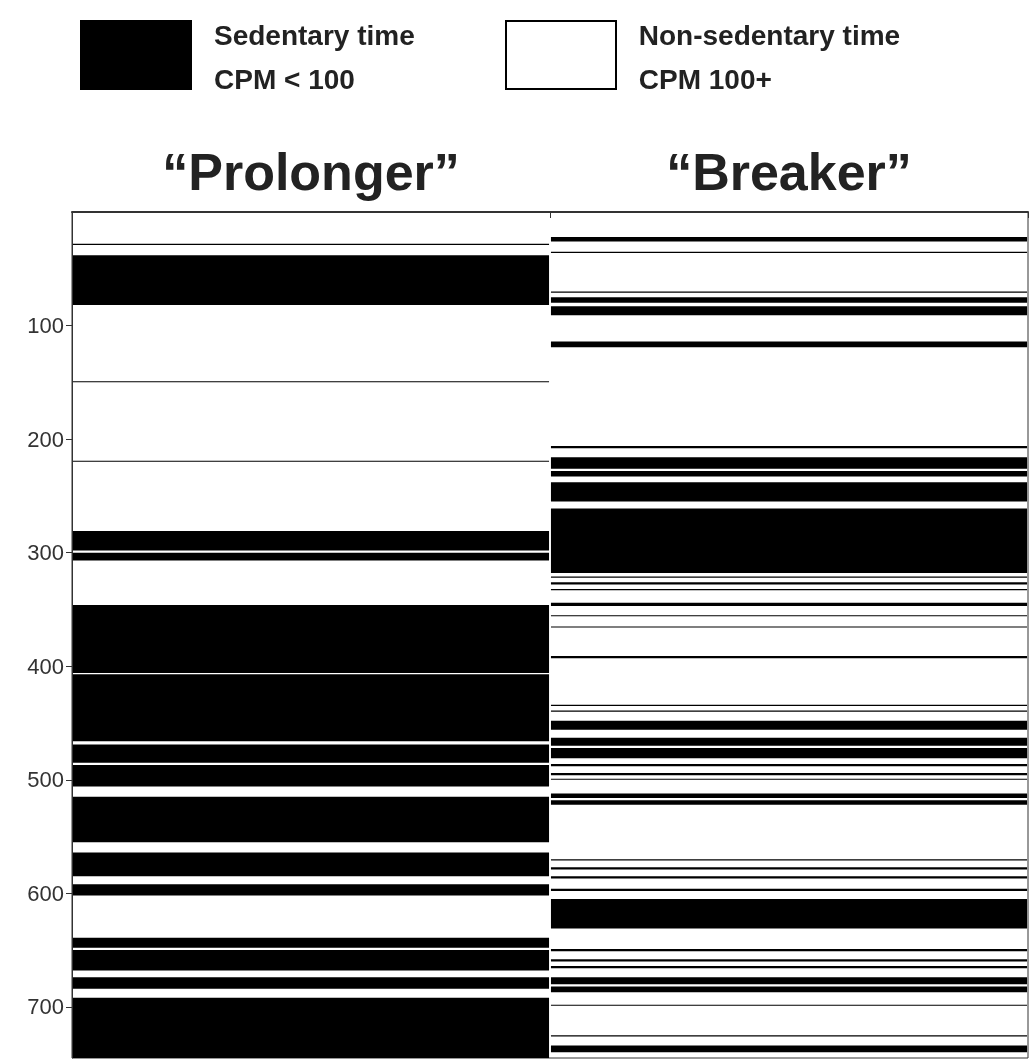  What do you see at coordinates (45, 439) in the screenshot?
I see `y-tick-label: 200` at bounding box center [45, 439].